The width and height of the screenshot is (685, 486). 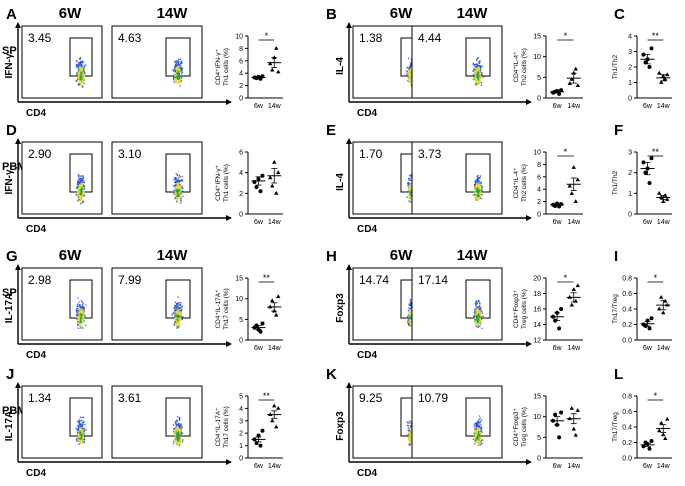 I want to click on y-tick-label: 1, so click(x=630, y=194).